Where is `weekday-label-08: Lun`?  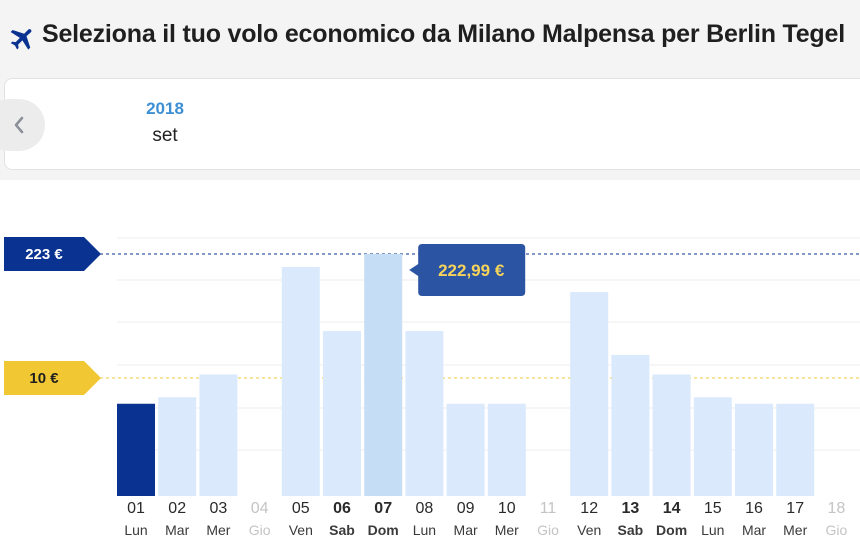 weekday-label-08: Lun is located at coordinates (424, 530).